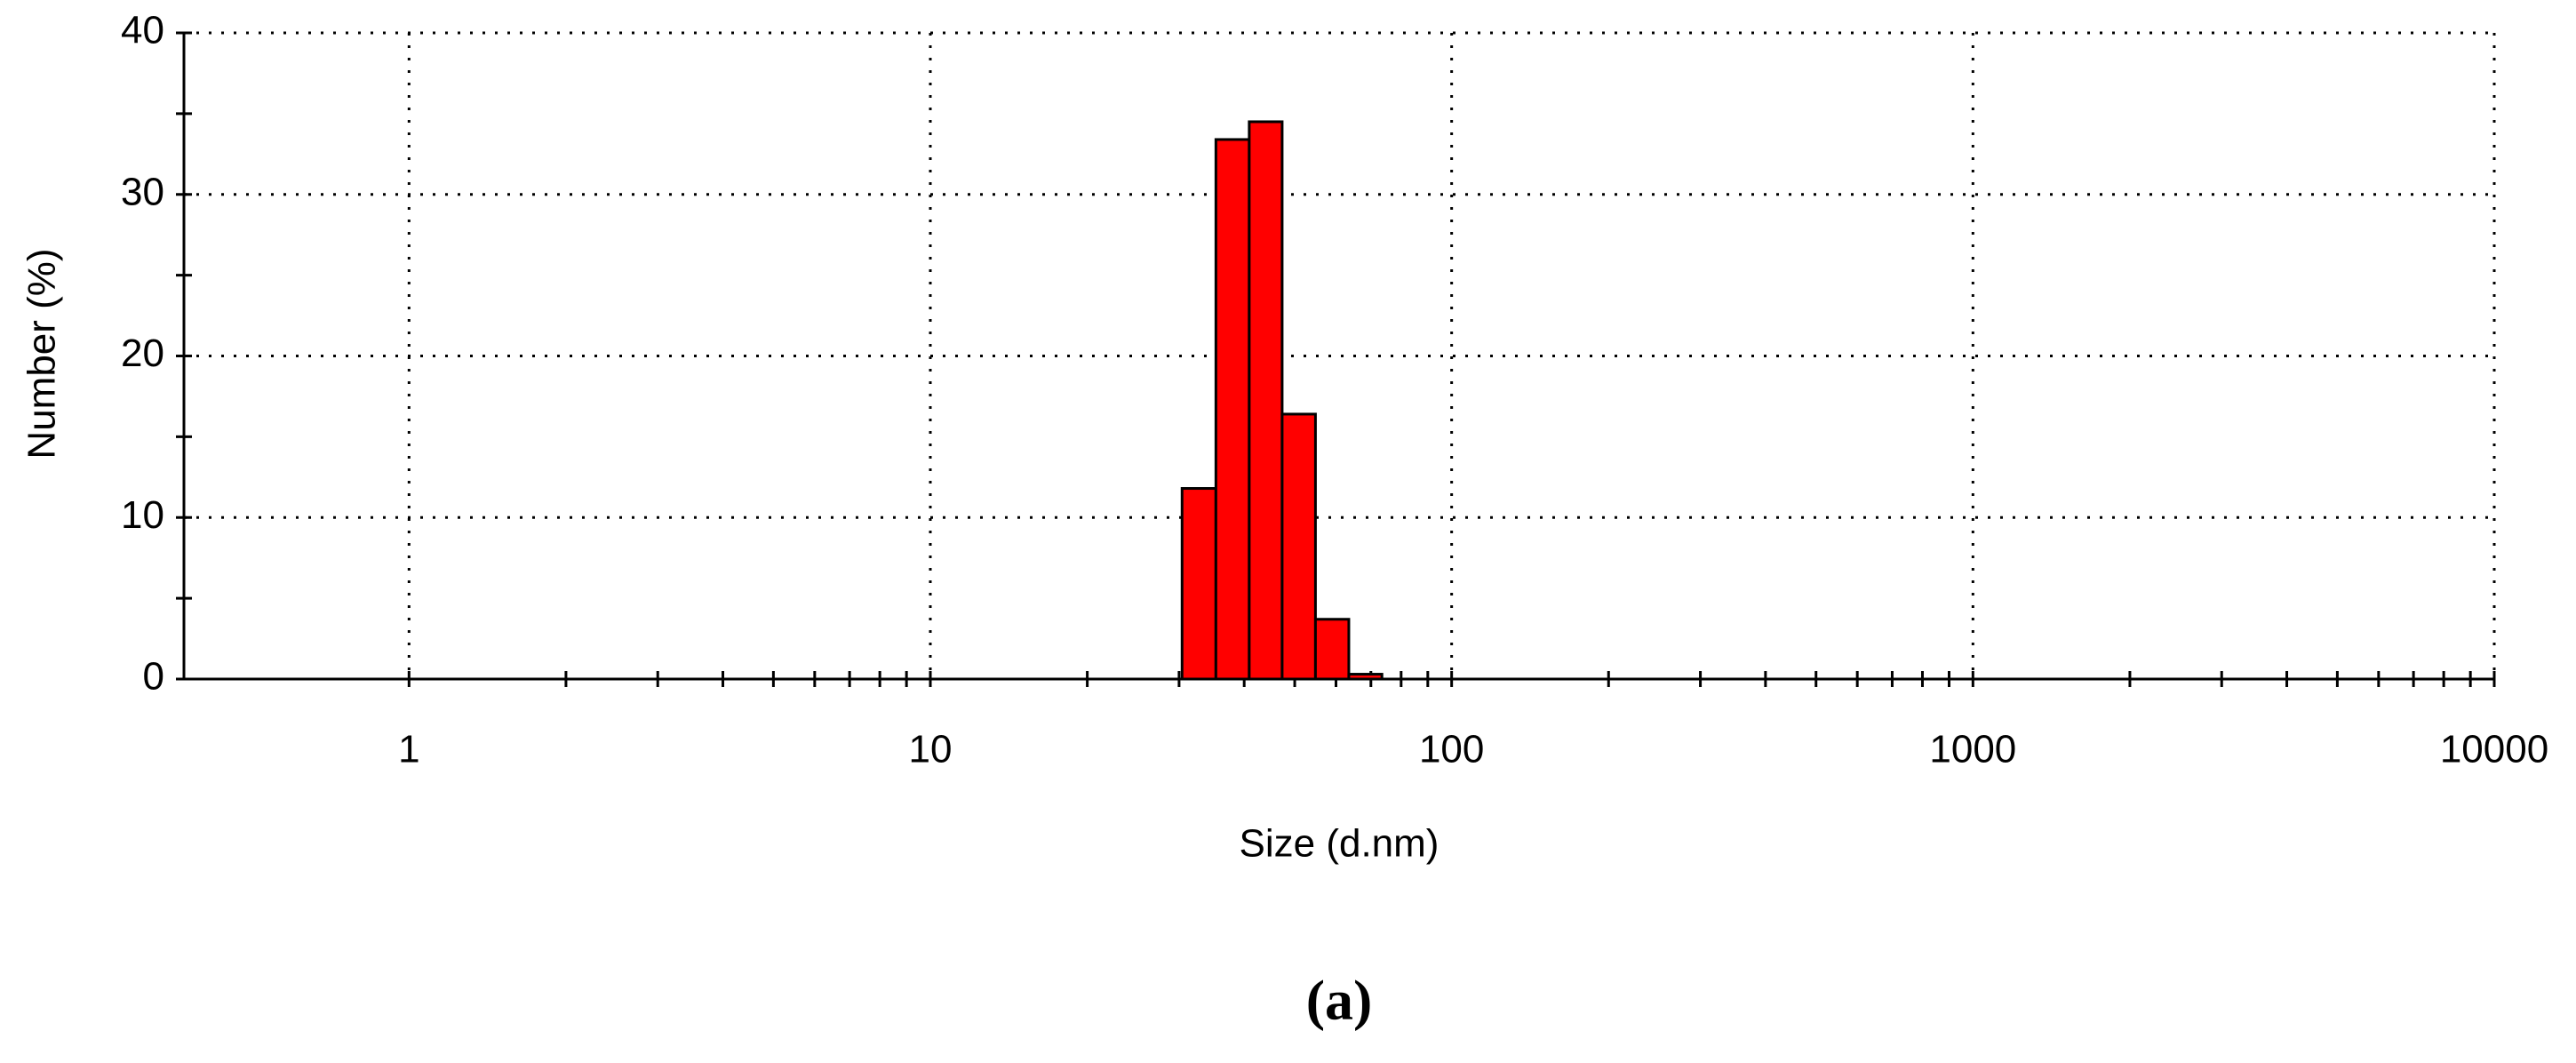 This screenshot has width=2576, height=1063. I want to click on caption: (a), so click(1339, 1000).